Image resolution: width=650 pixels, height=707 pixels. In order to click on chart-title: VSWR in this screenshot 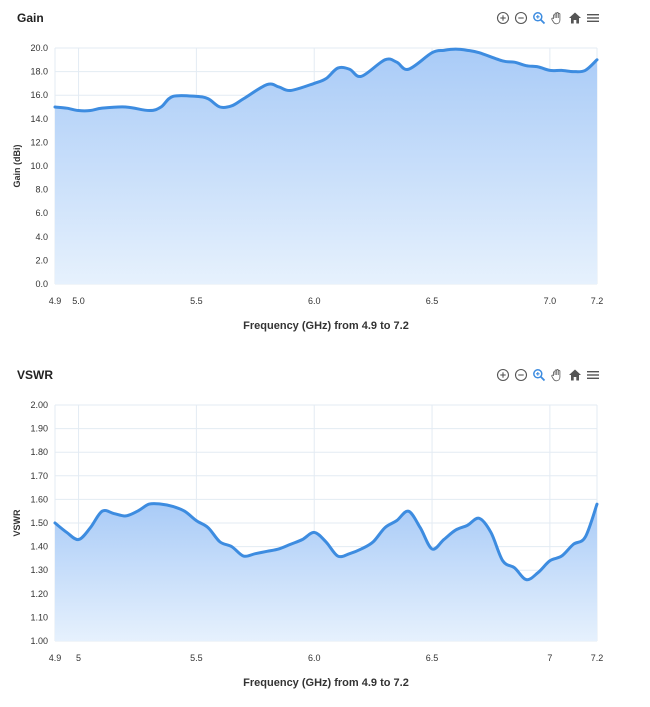, I will do `click(35, 375)`.